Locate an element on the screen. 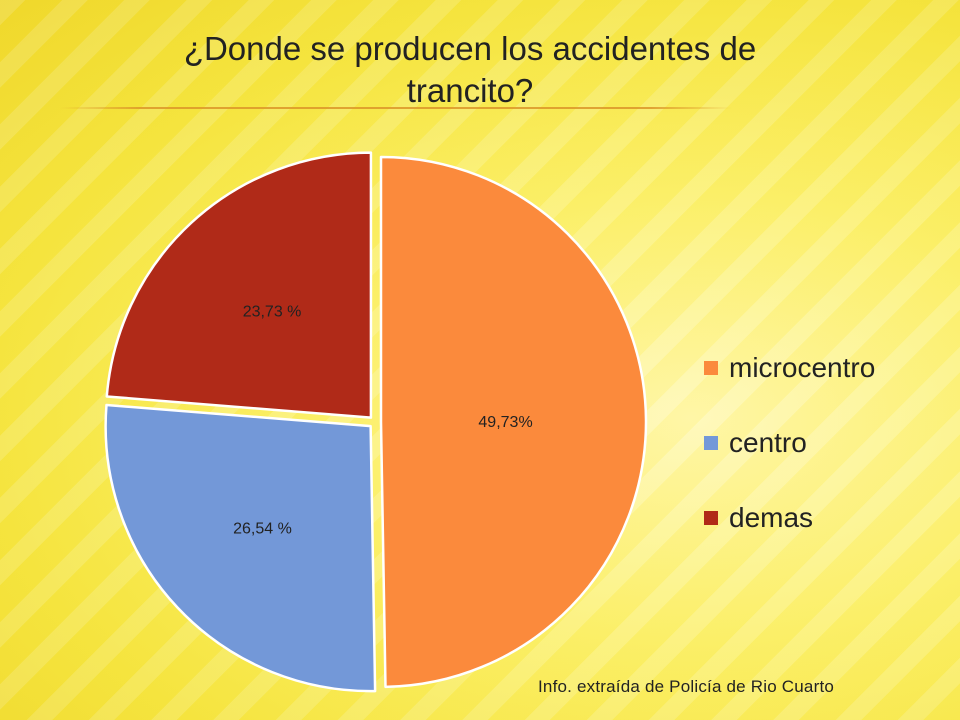 The height and width of the screenshot is (720, 960). legend-swatch-centro is located at coordinates (711, 443).